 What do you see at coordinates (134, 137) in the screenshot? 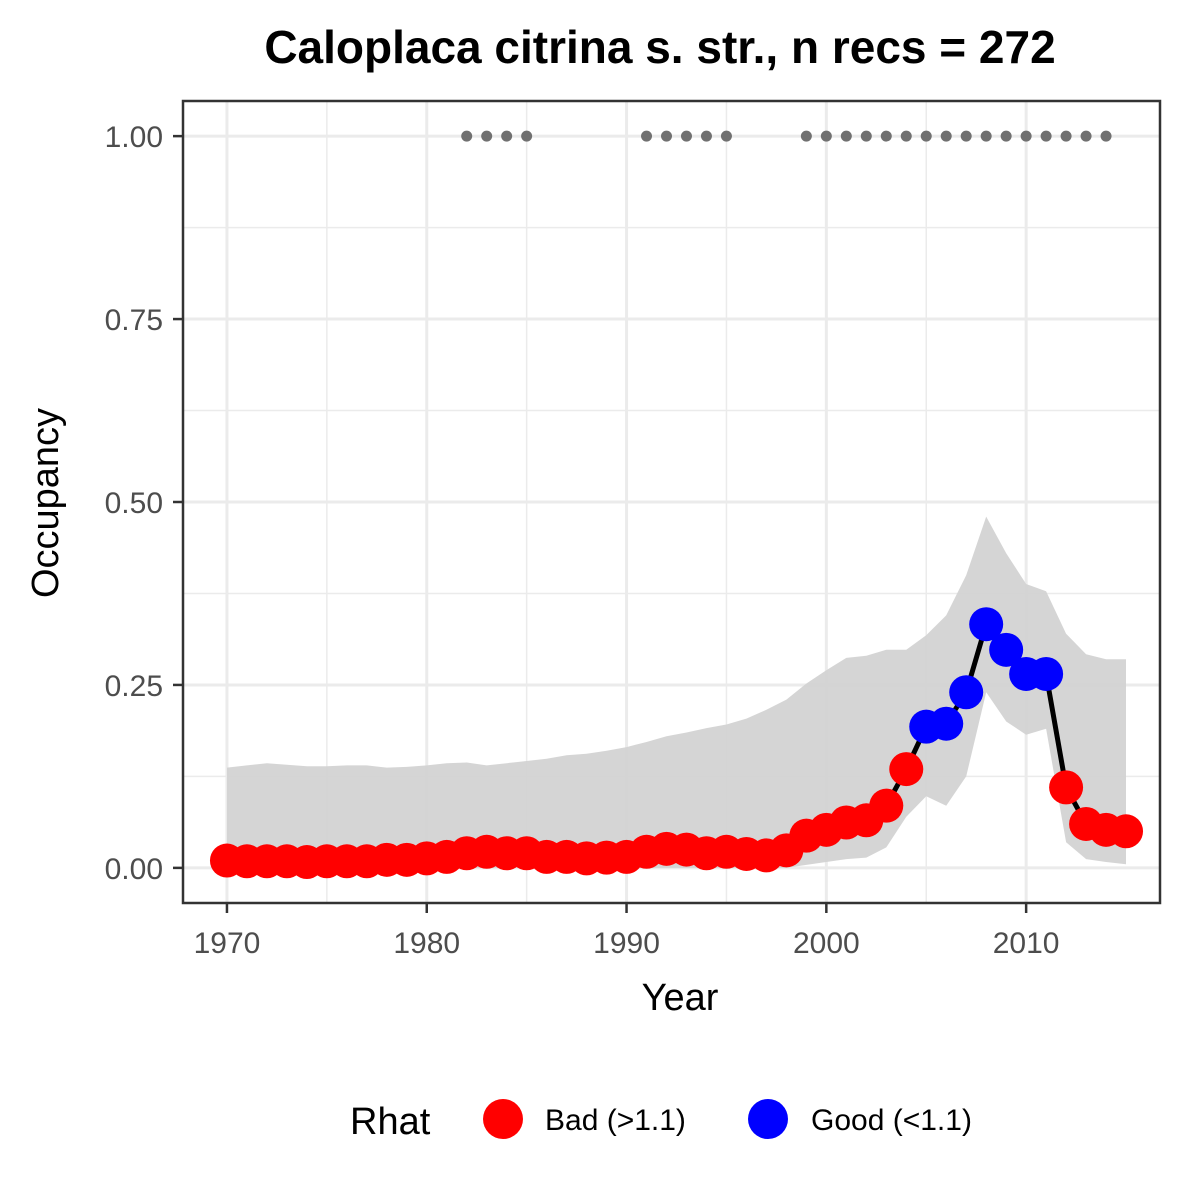
I see `y-tick-label: 1.00` at bounding box center [134, 137].